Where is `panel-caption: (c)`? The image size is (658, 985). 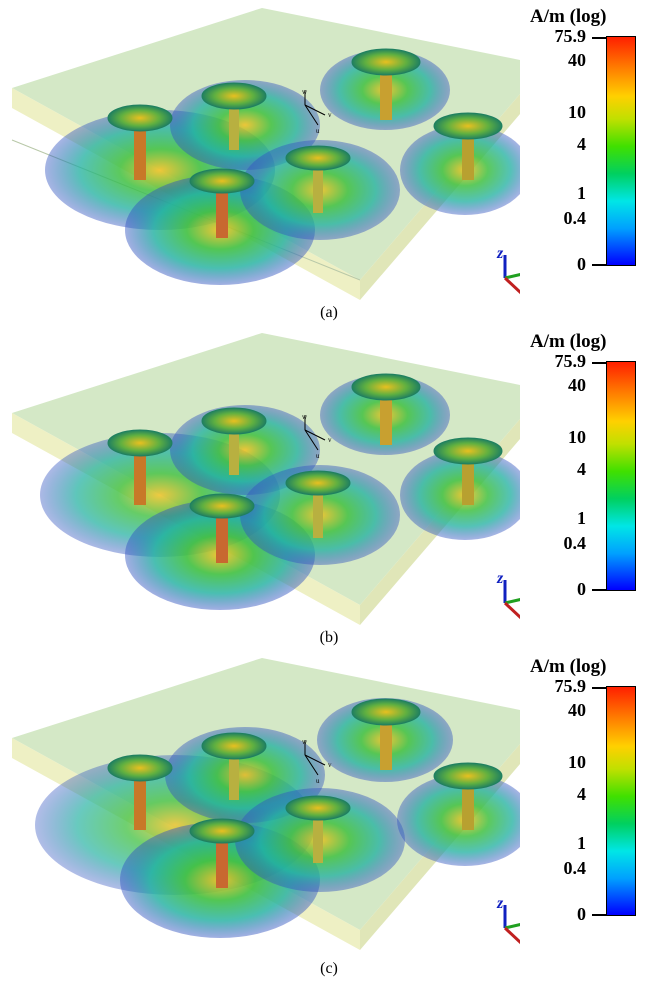
panel-caption: (c) is located at coordinates (329, 968).